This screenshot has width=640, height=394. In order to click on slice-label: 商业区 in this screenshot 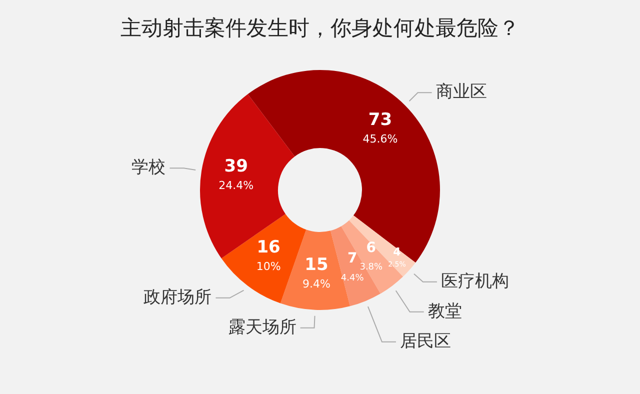, I will do `click(461, 92)`.